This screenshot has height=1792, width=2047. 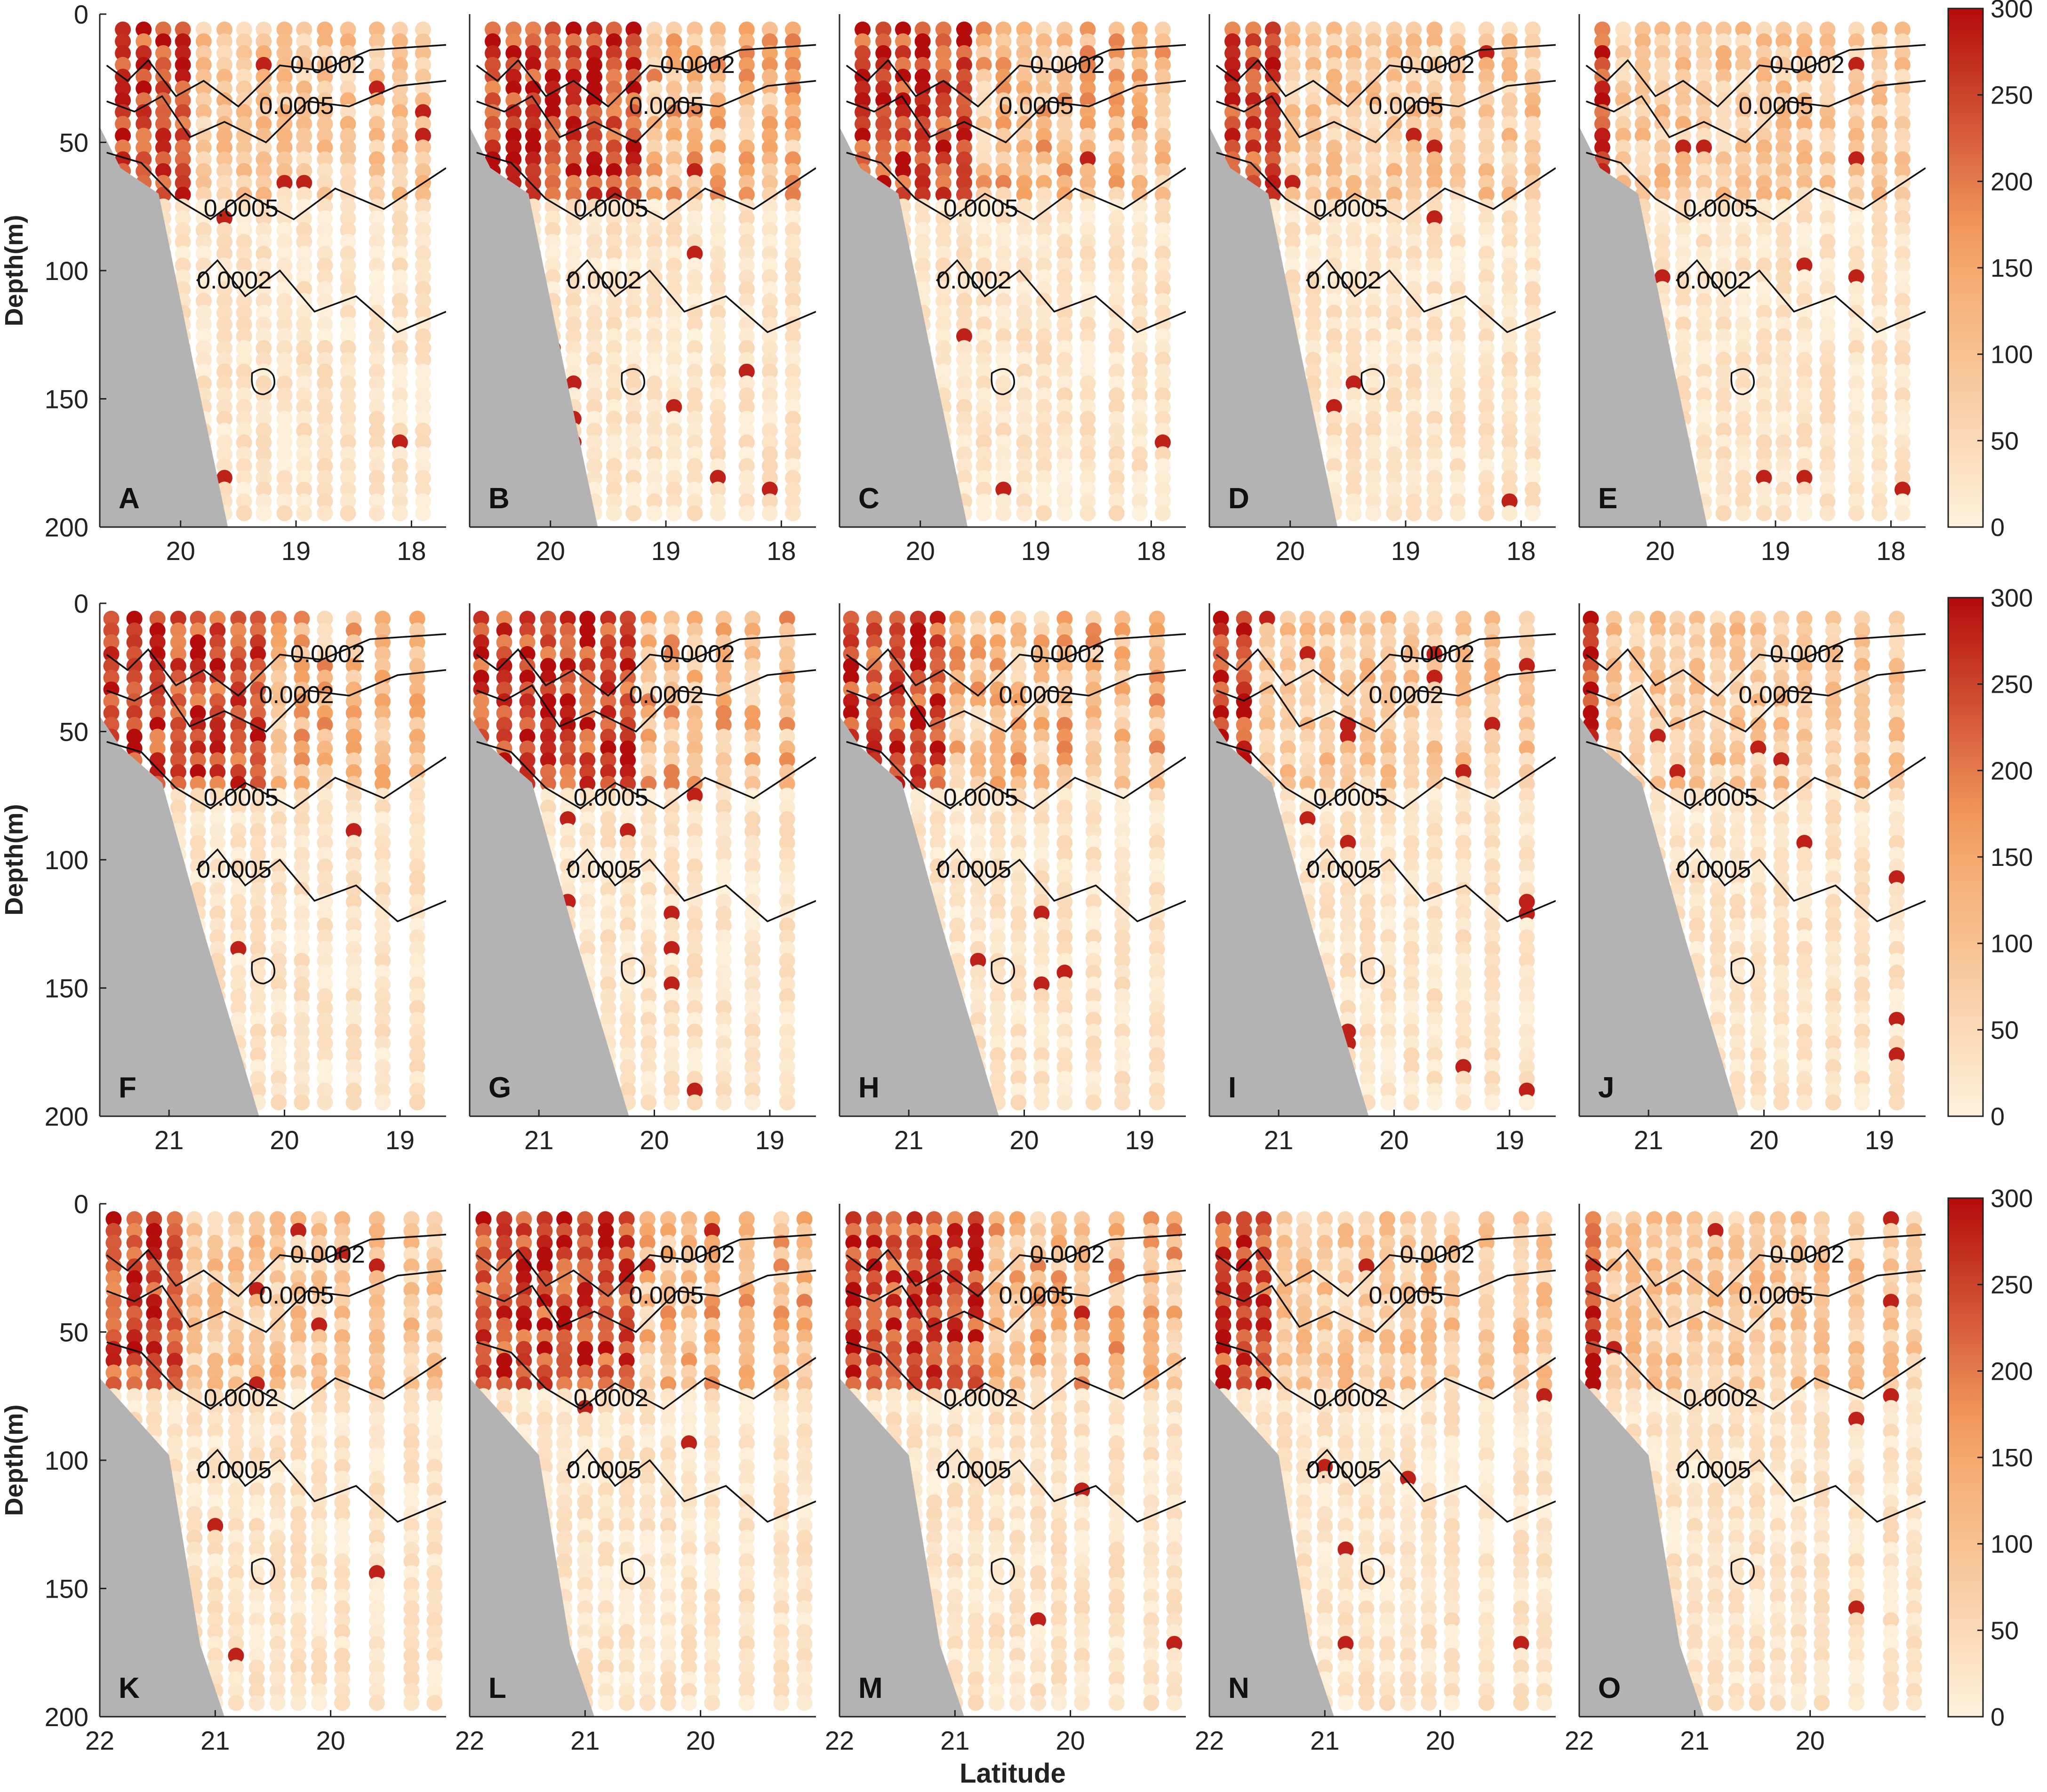 What do you see at coordinates (1386, 112) in the screenshot?
I see `contour-line` at bounding box center [1386, 112].